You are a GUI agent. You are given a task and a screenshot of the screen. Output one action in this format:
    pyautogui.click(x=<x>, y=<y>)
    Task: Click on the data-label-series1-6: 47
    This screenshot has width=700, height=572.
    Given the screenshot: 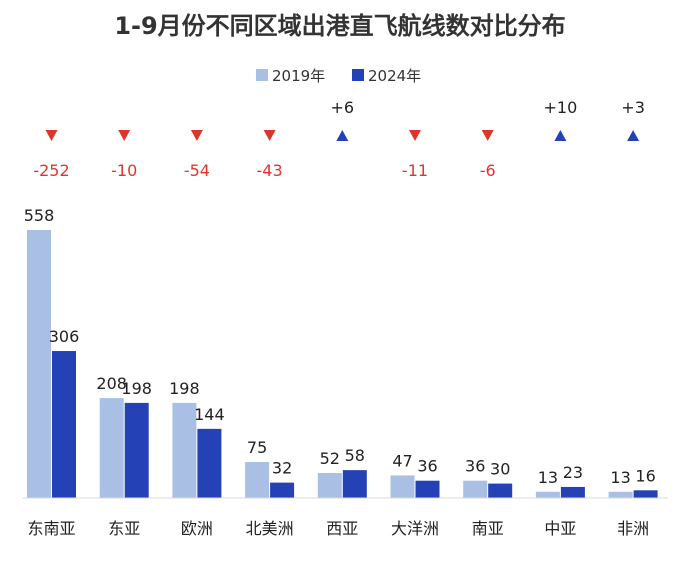 What is the action you would take?
    pyautogui.click(x=402, y=460)
    